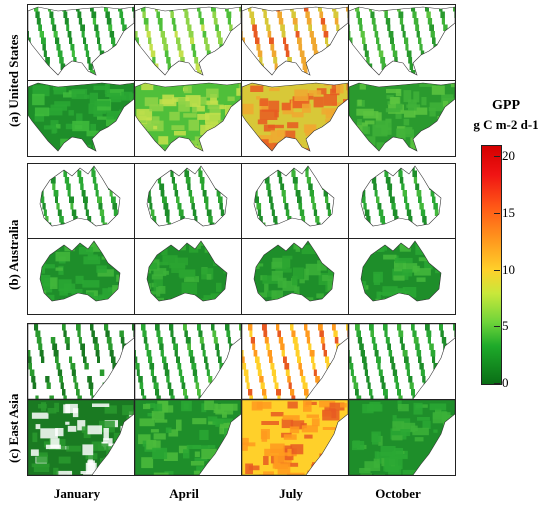  I want to click on colorbar-tick-label: 10, so click(508, 269).